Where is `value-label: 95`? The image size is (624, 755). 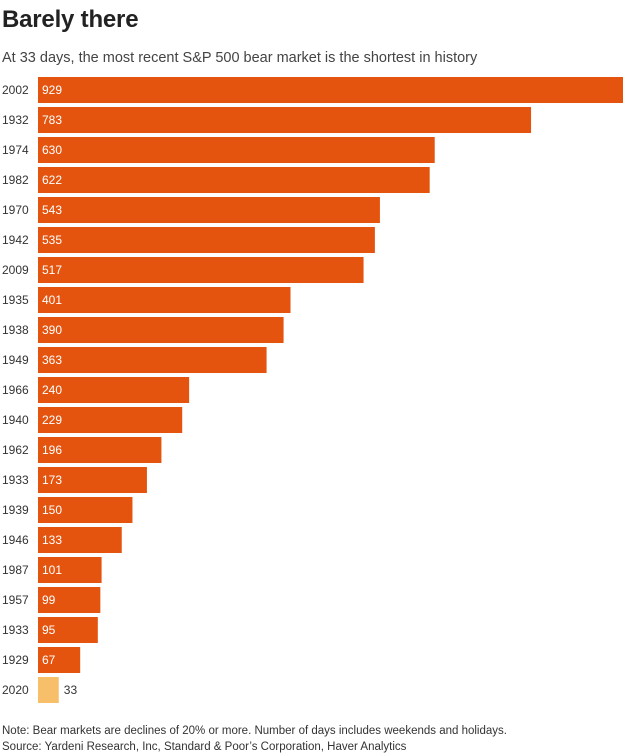
value-label: 95 is located at coordinates (49, 630).